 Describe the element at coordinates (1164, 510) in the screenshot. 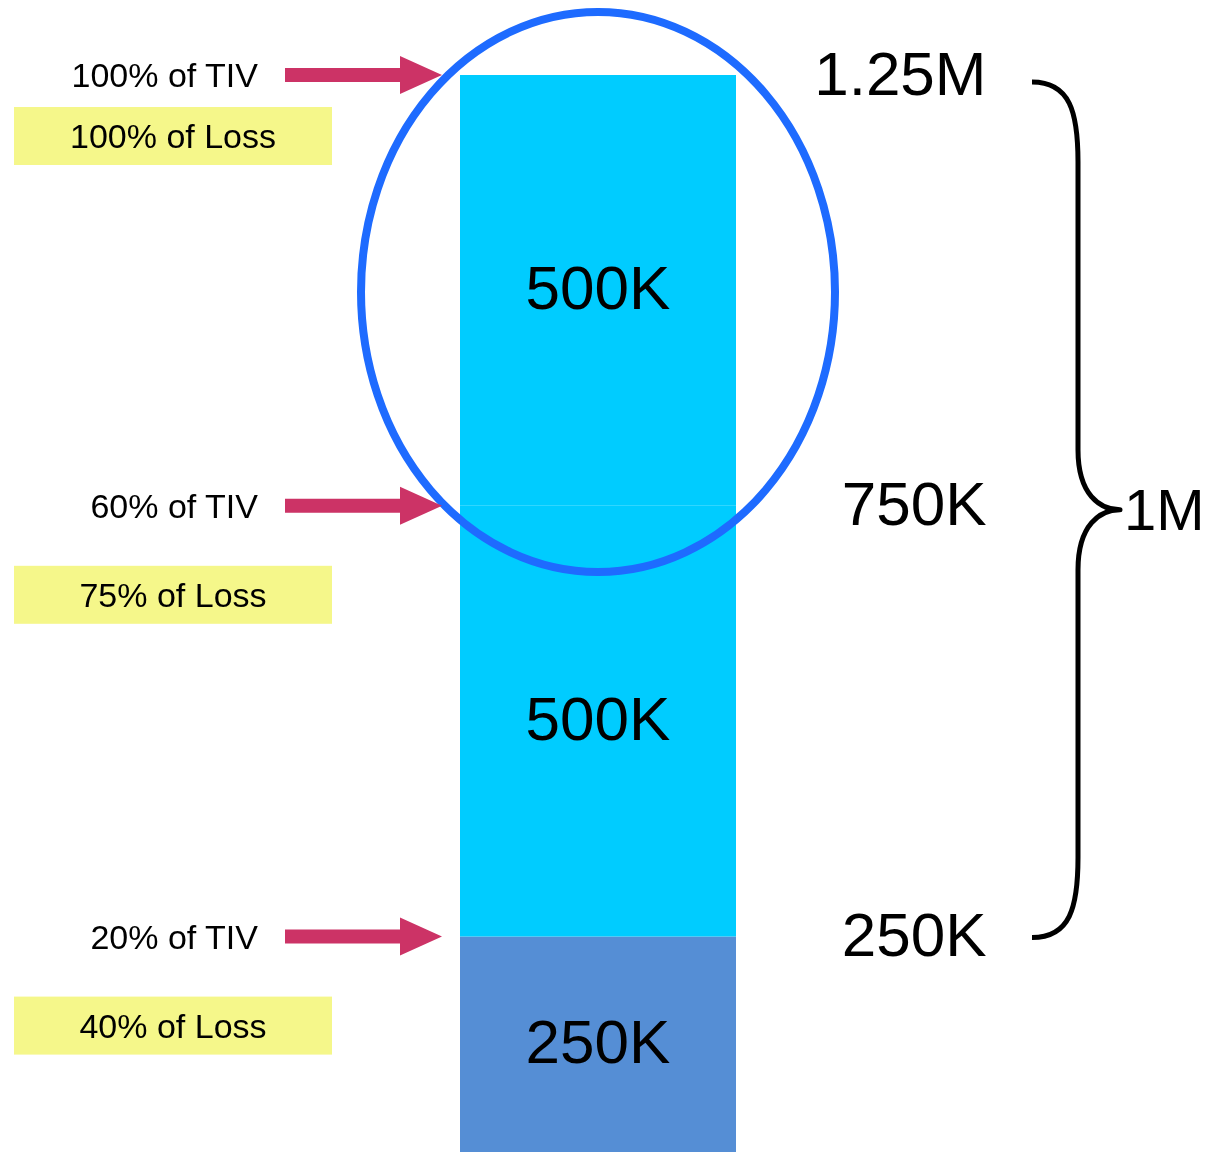

I see `text: 1M` at that location.